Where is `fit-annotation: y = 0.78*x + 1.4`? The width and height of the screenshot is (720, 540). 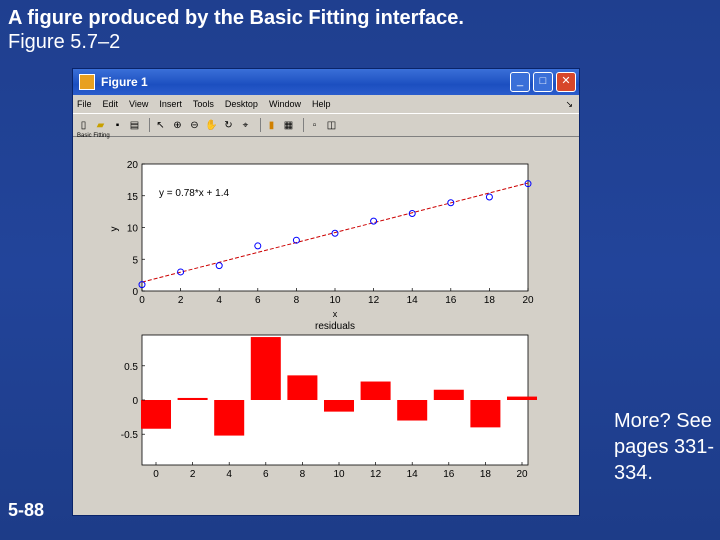 fit-annotation: y = 0.78*x + 1.4 is located at coordinates (194, 193).